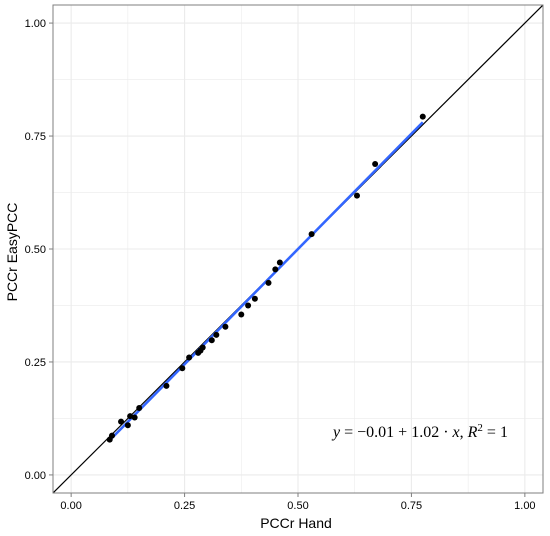  Describe the element at coordinates (425, 432) in the screenshot. I see `eq-slope: 1.02` at that location.